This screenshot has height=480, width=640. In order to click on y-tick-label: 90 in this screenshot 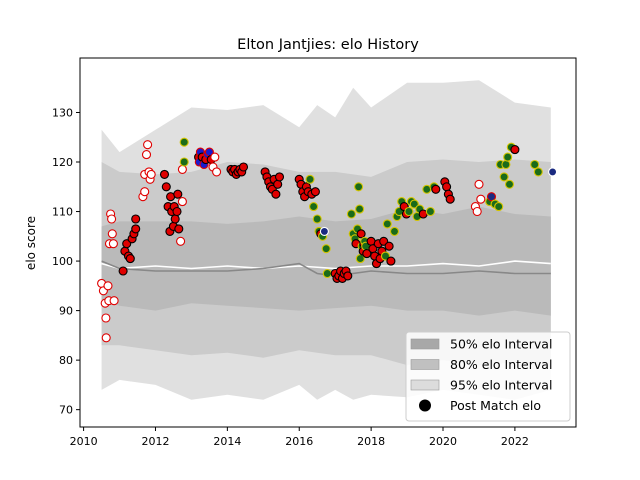, I will do `click(66, 311)`.